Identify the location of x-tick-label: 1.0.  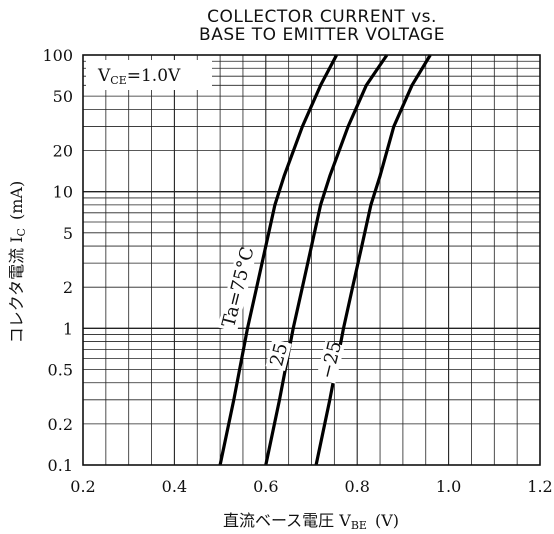
(448, 486).